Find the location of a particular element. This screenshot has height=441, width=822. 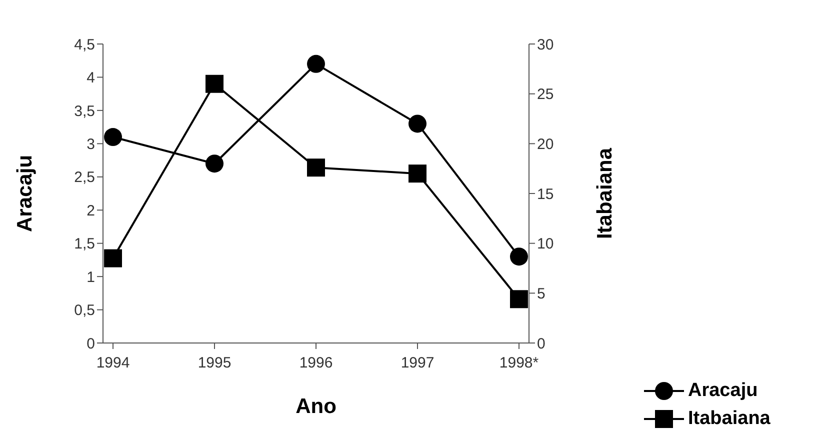

y-tick-label: 2 is located at coordinates (90, 211).